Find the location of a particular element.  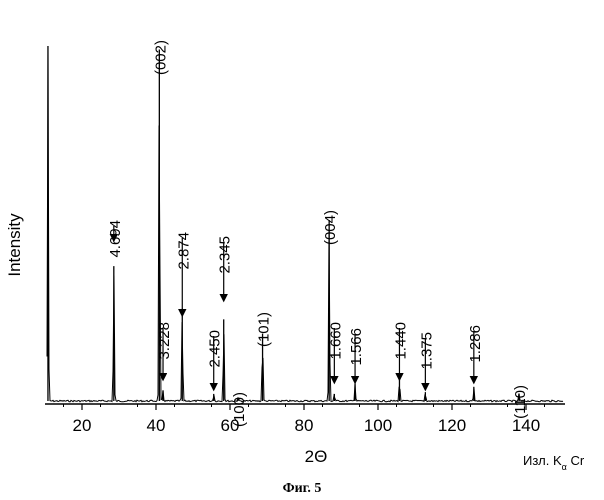

peak-annotation: 1.440 is located at coordinates (400, 350).